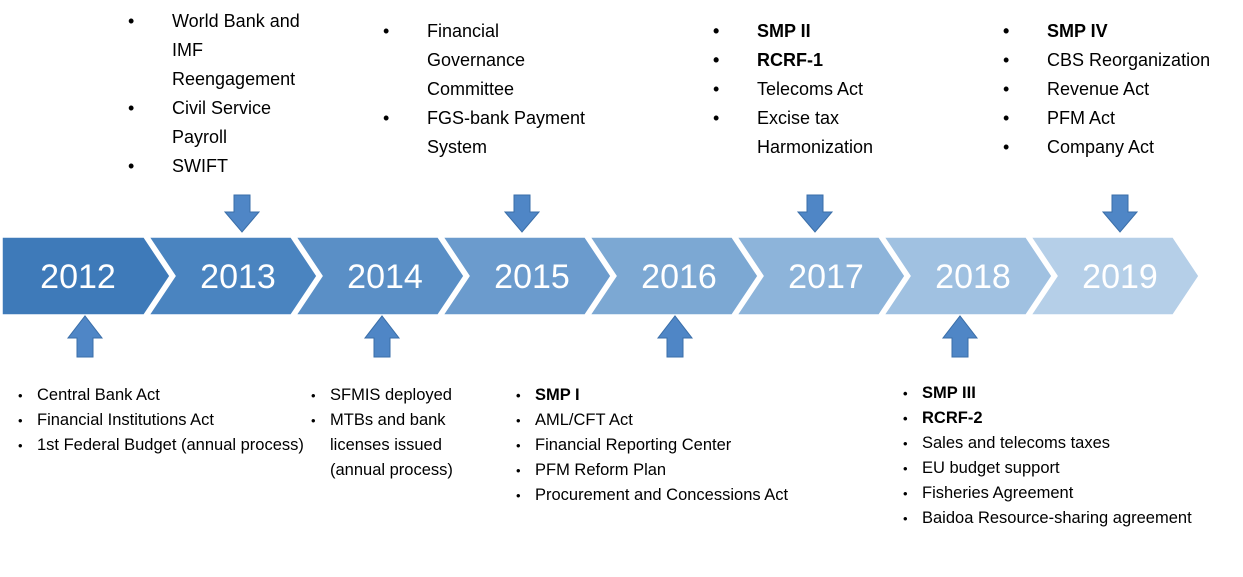  What do you see at coordinates (679, 277) in the screenshot?
I see `year-label: 2016` at bounding box center [679, 277].